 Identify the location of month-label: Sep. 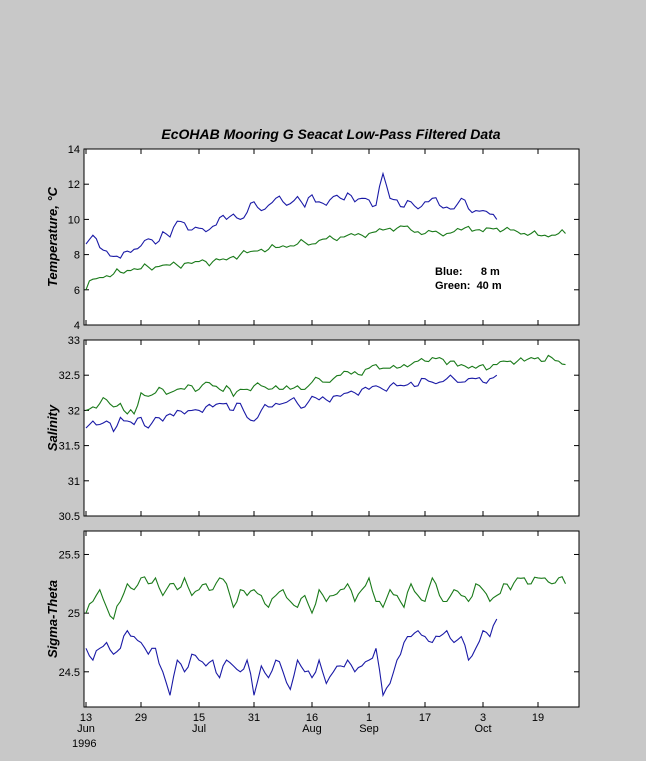
(369, 729).